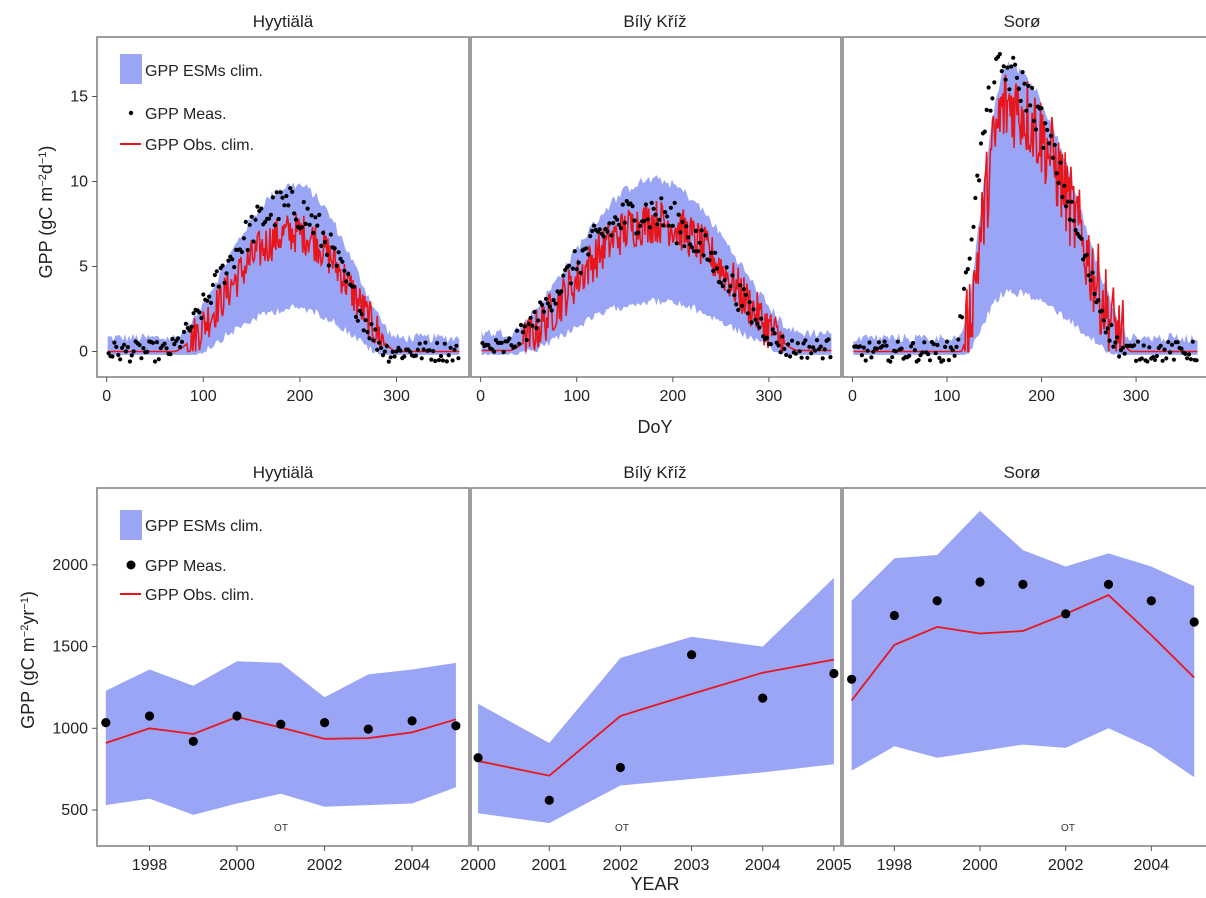  I want to click on x-tick-label: 2005, so click(834, 865).